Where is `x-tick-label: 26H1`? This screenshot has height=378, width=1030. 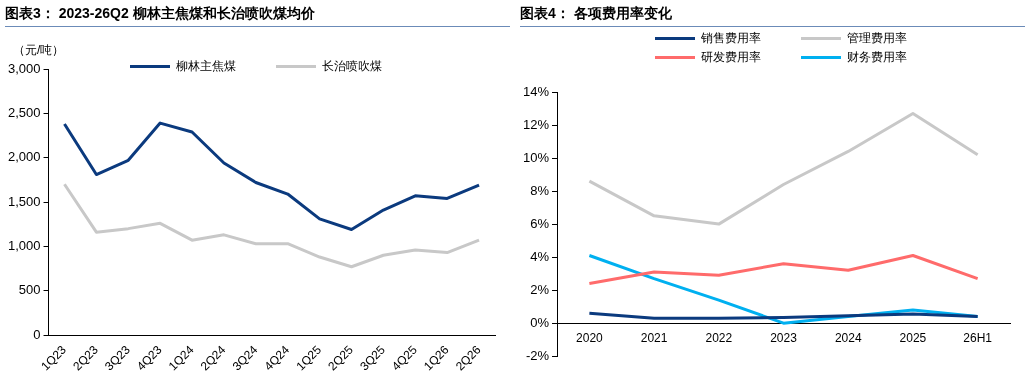 x-tick-label: 26H1 is located at coordinates (978, 337).